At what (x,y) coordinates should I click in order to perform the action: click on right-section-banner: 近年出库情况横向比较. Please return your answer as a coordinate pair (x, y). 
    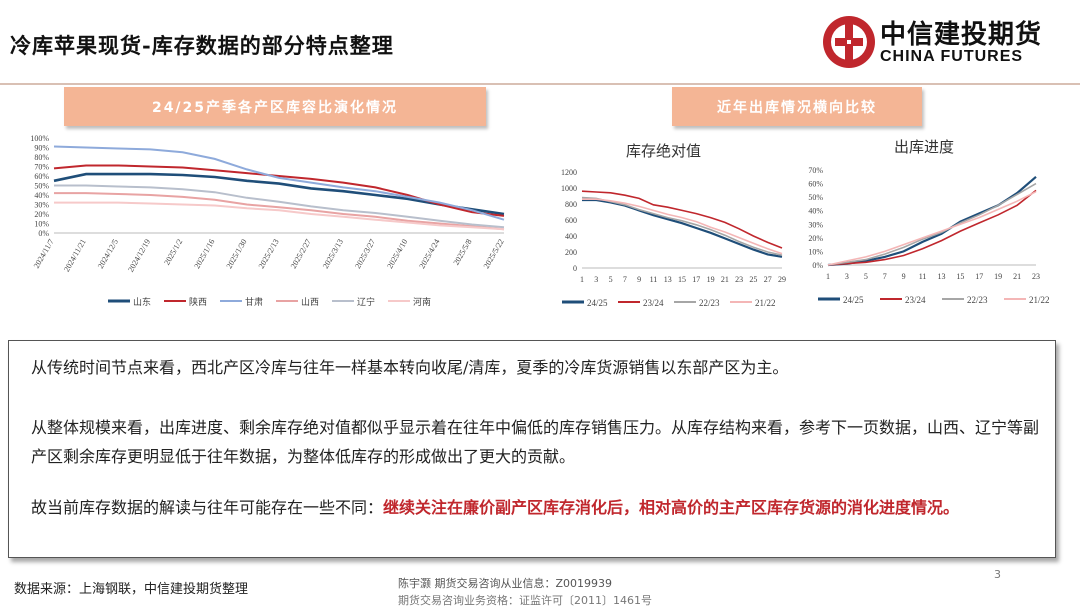
    Looking at the image, I should click on (797, 106).